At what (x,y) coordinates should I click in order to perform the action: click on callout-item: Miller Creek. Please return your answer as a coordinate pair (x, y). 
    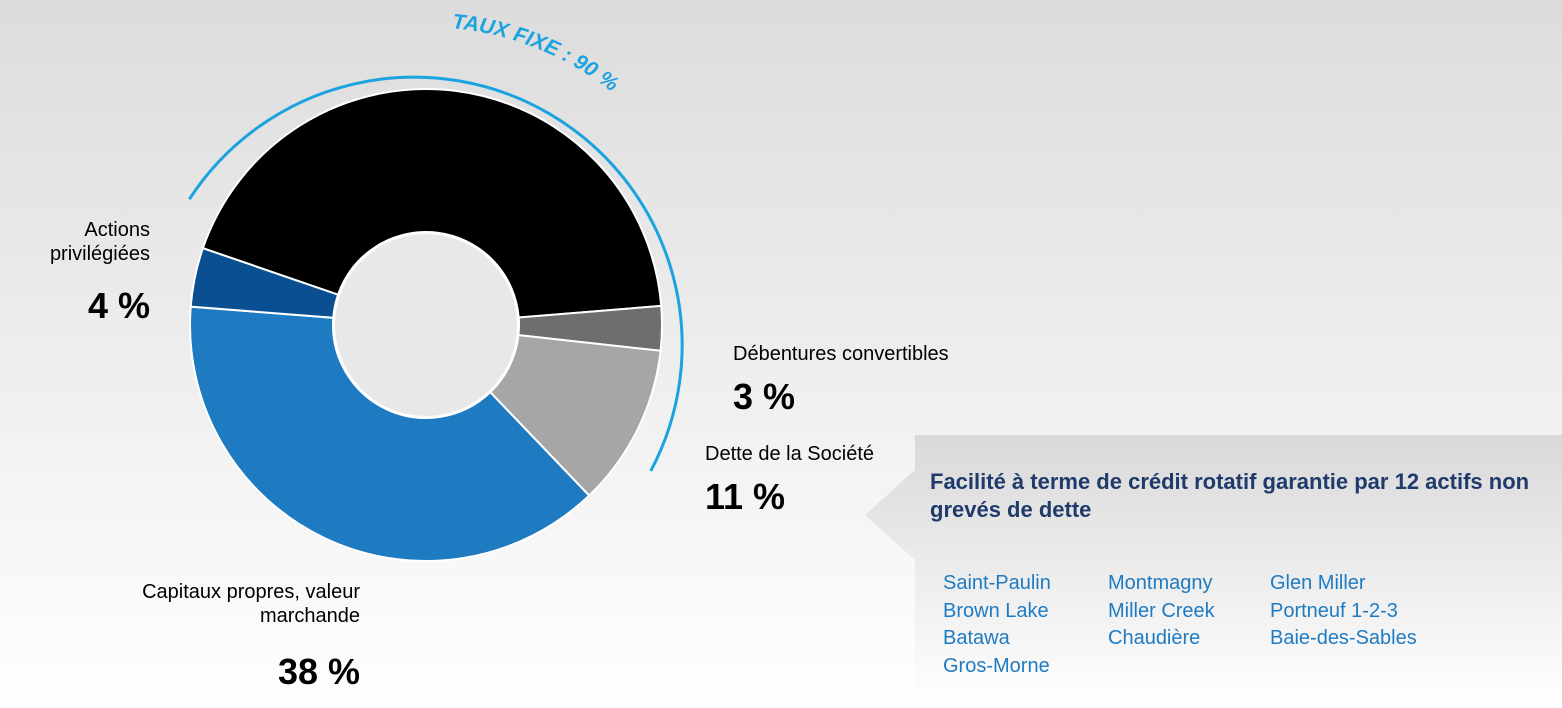
    Looking at the image, I should click on (1161, 610).